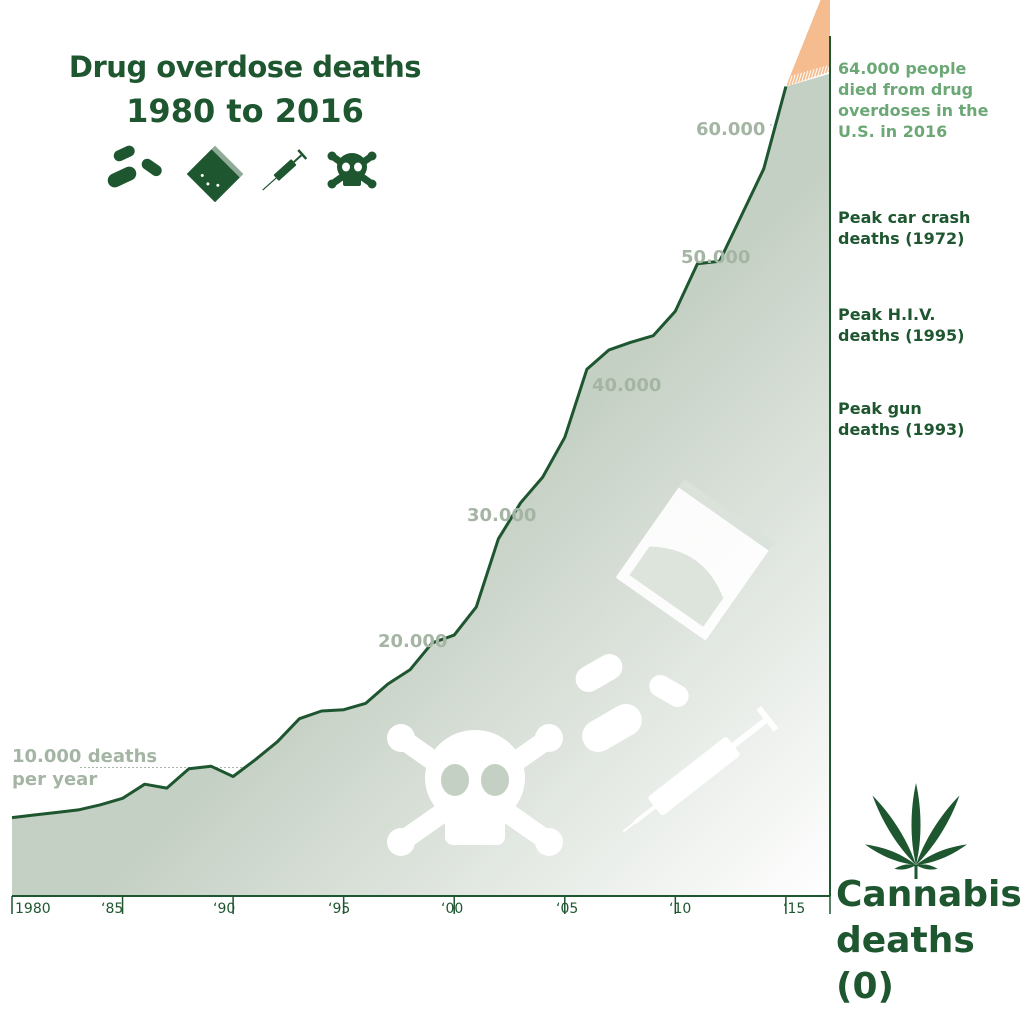 The height and width of the screenshot is (1010, 1024). Describe the element at coordinates (901, 429) in the screenshot. I see `annotation-gun-line2: deaths (1993)` at that location.